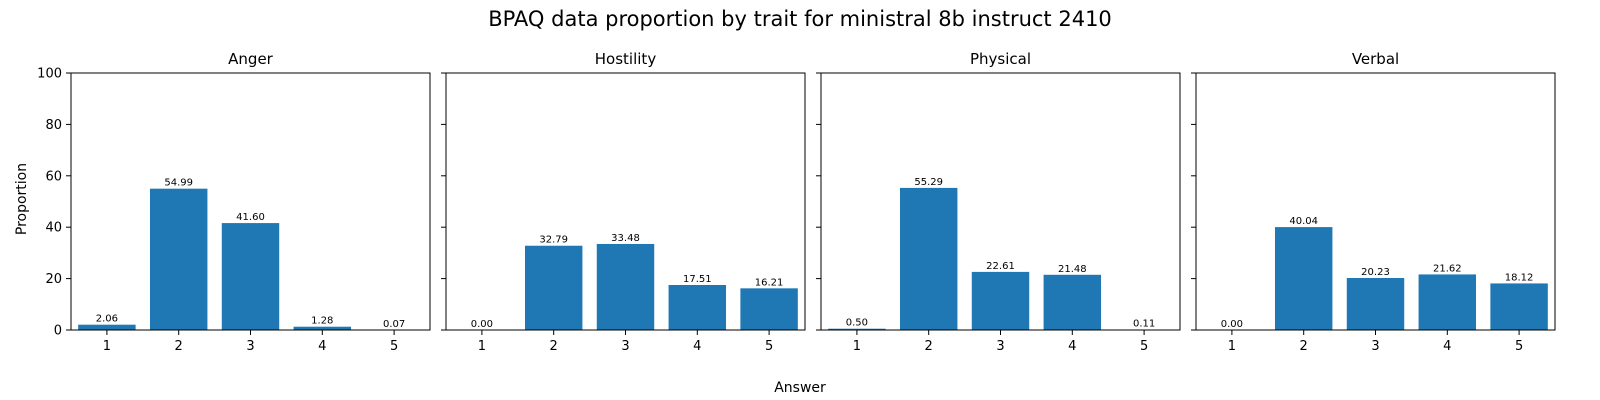 The image size is (1600, 400). I want to click on bar-value-label: 21.48, so click(1072, 269).